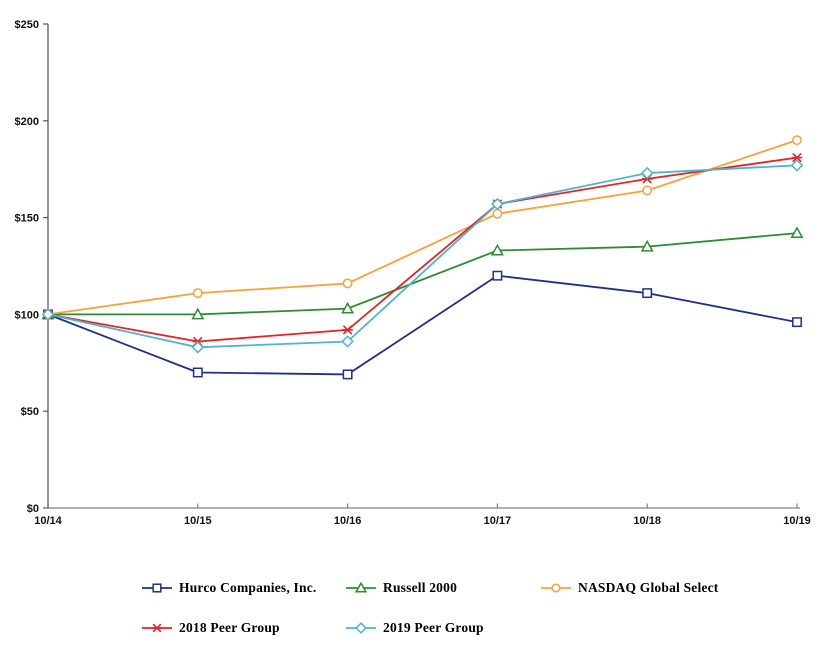  Describe the element at coordinates (27, 25) in the screenshot. I see `y-tick-label: $250` at that location.